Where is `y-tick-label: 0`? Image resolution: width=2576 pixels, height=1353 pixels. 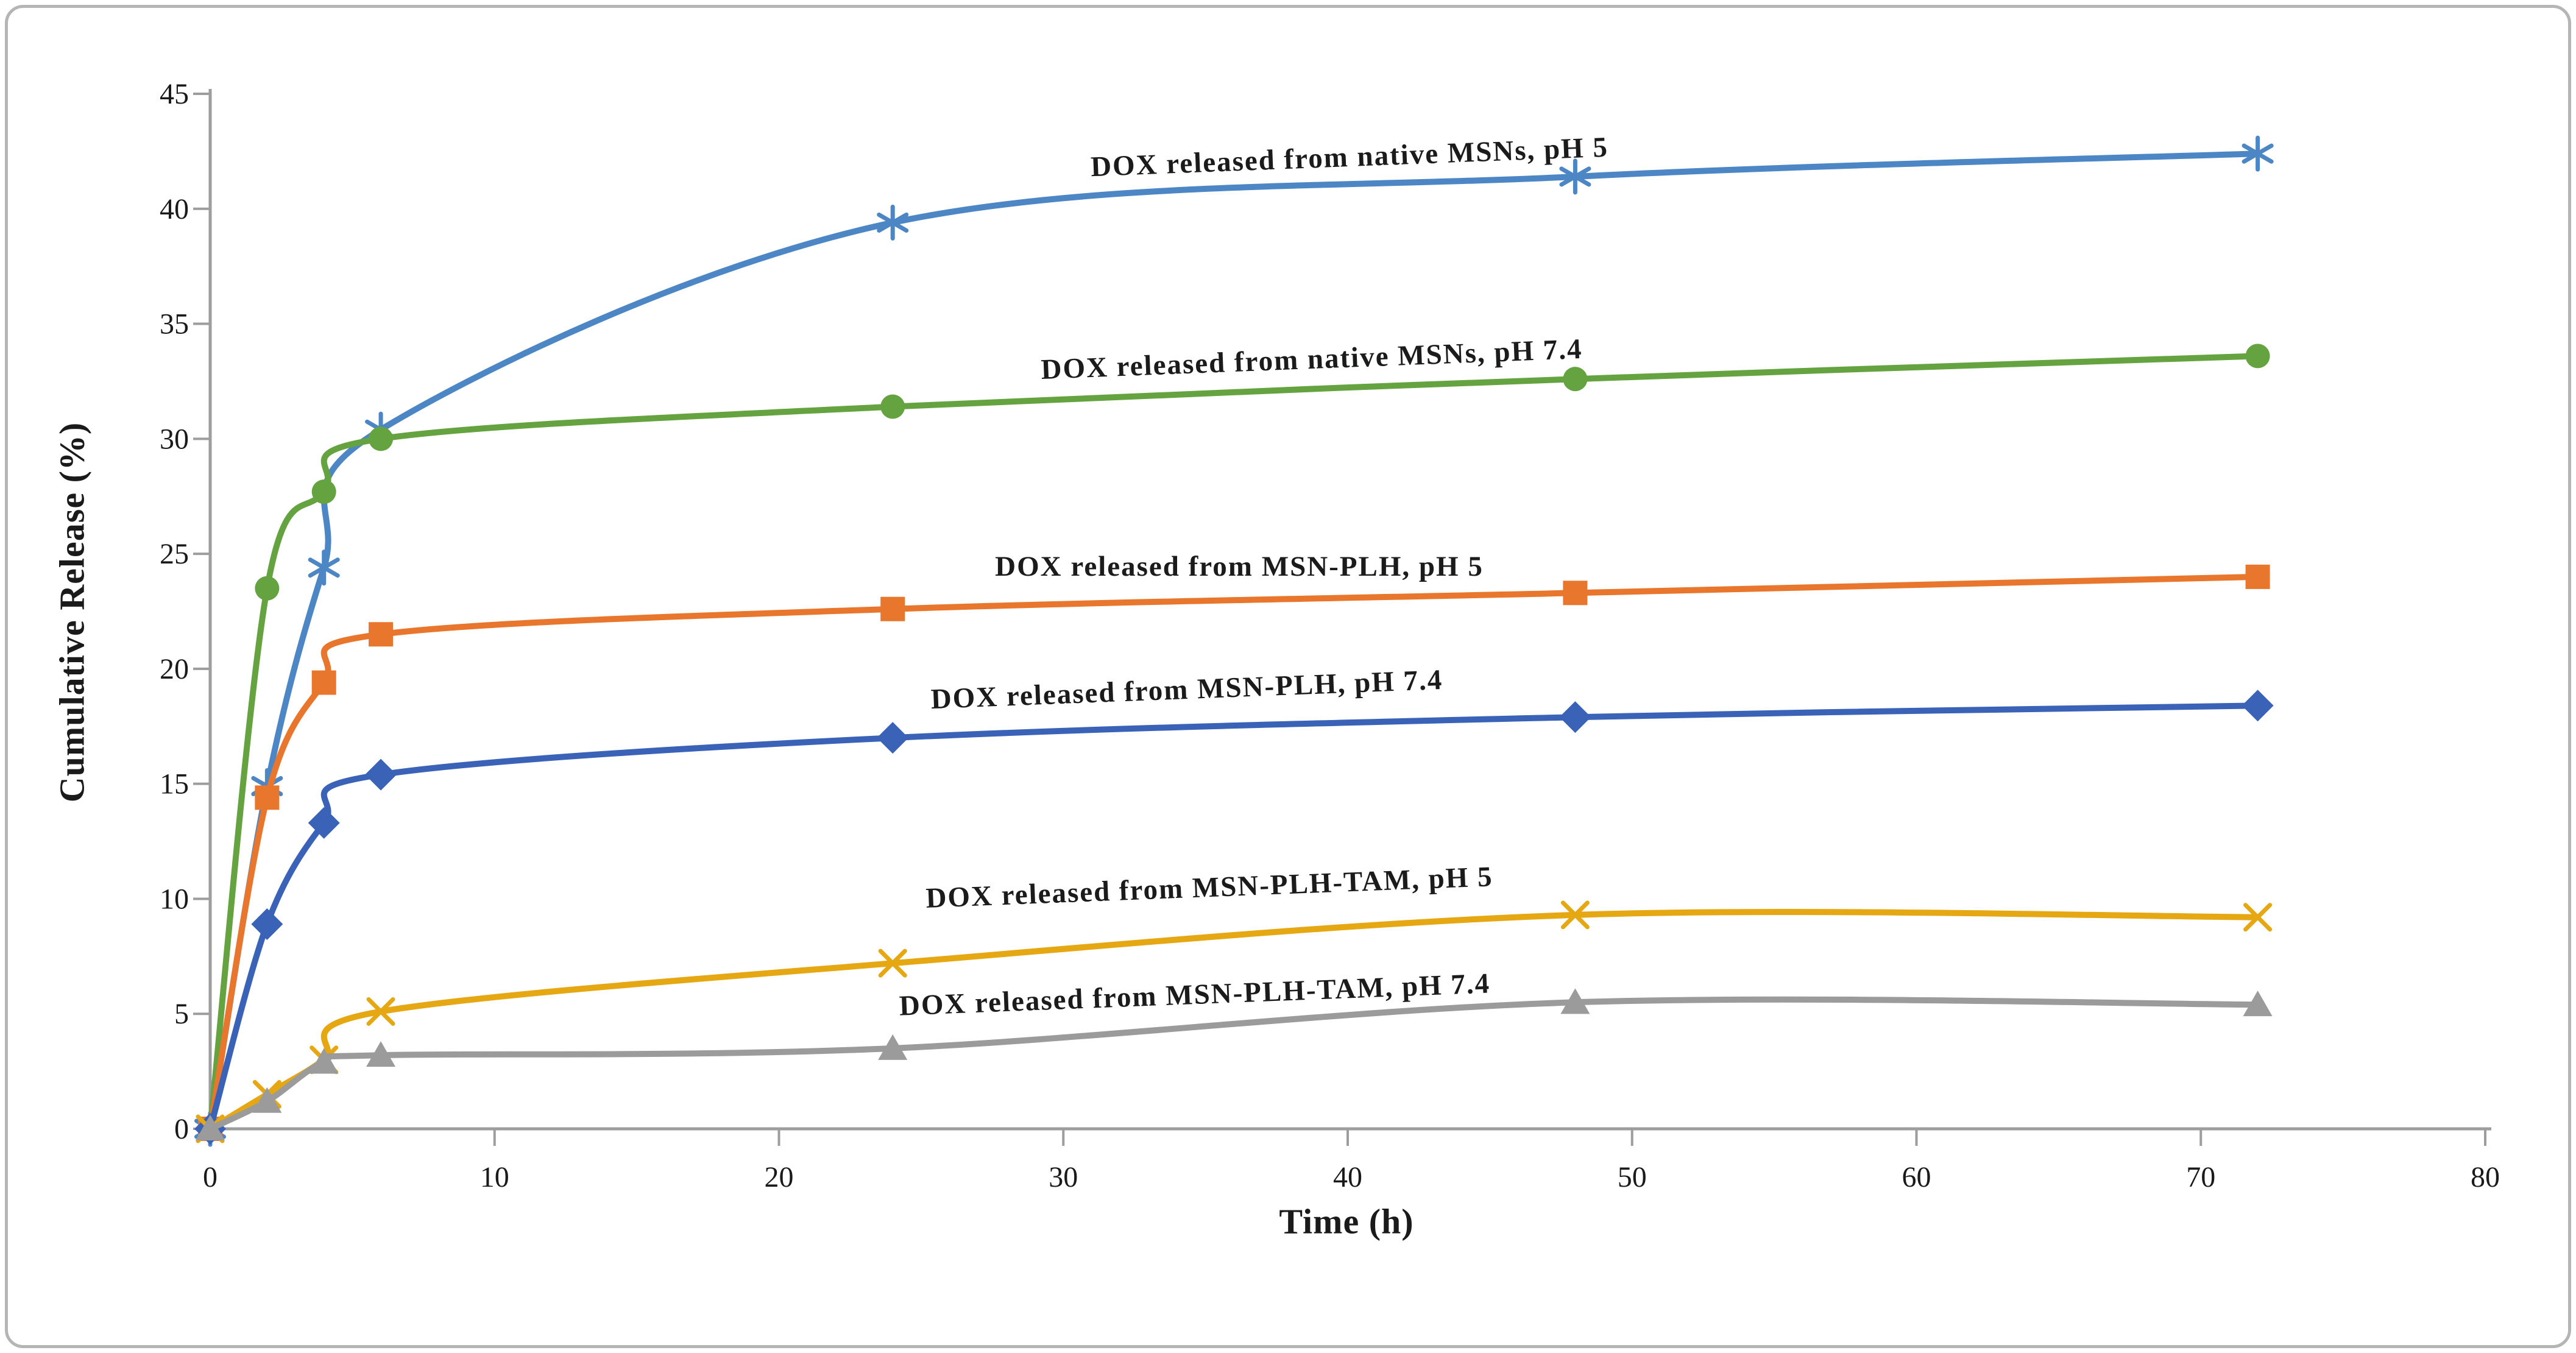
y-tick-label: 0 is located at coordinates (181, 1129).